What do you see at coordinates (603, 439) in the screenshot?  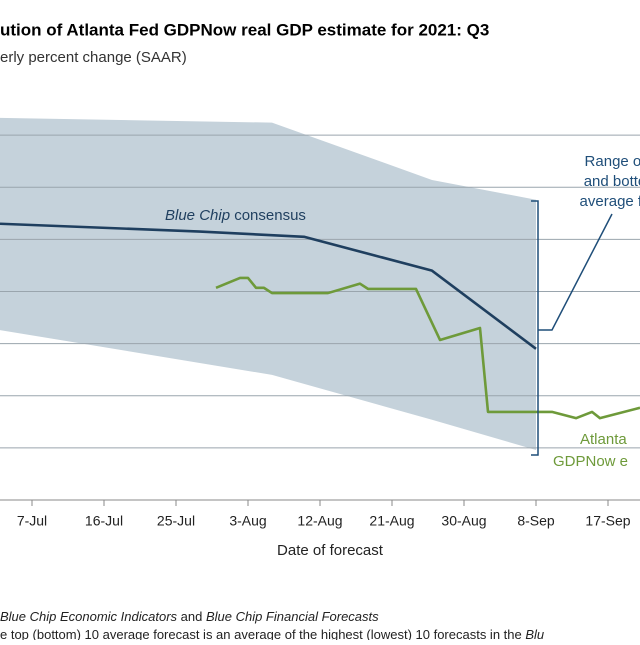 I see `annotation: Atlanta` at bounding box center [603, 439].